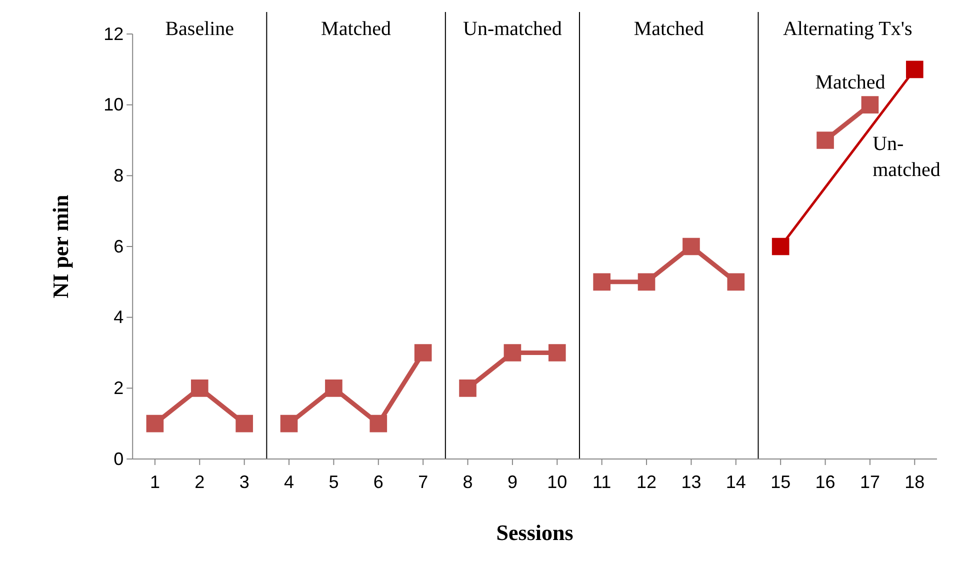 The width and height of the screenshot is (958, 578). Describe the element at coordinates (114, 104) in the screenshot. I see `y-tick-label: 10` at that location.